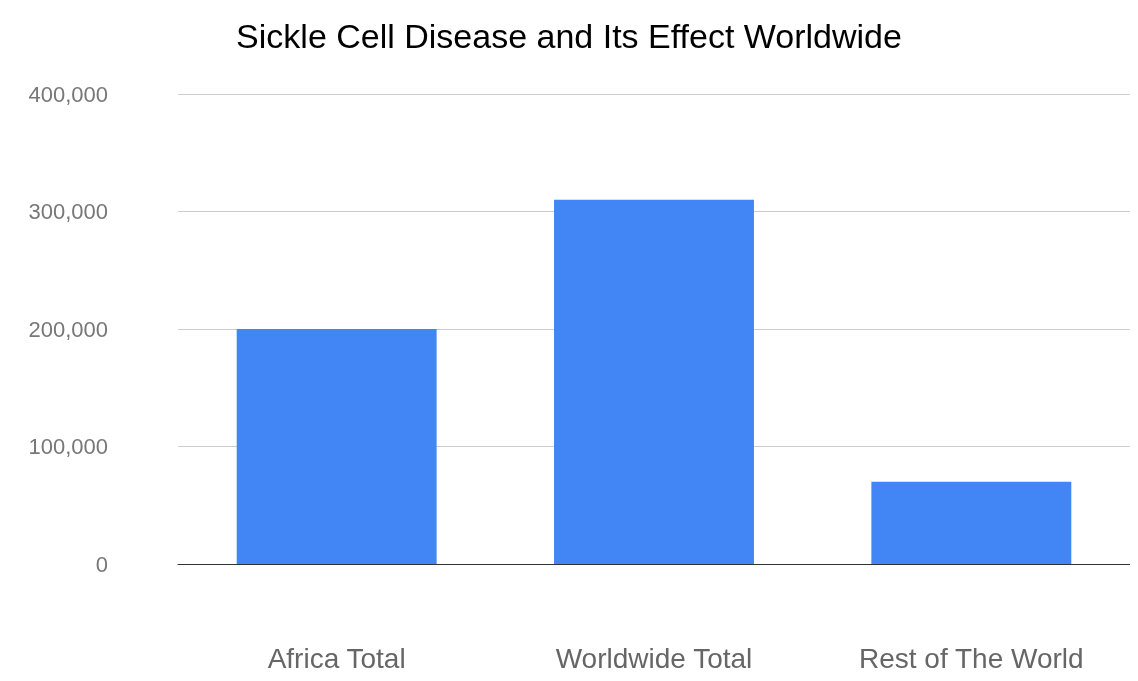  What do you see at coordinates (68, 94) in the screenshot?
I see `y-tick-label: 400,000` at bounding box center [68, 94].